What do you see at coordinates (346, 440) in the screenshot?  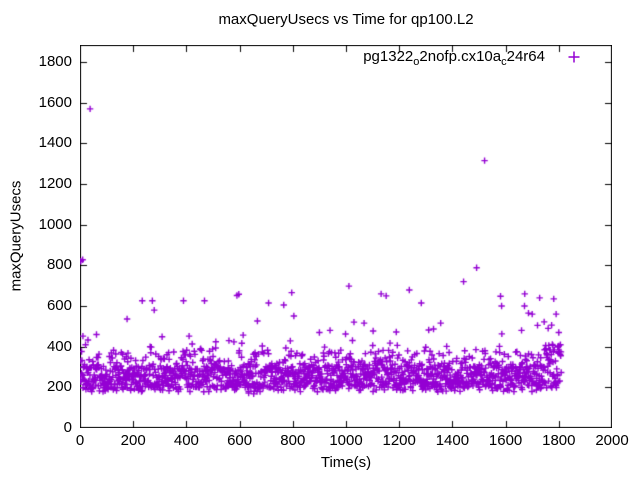 I see `x-tick-label: 1000` at bounding box center [346, 440].